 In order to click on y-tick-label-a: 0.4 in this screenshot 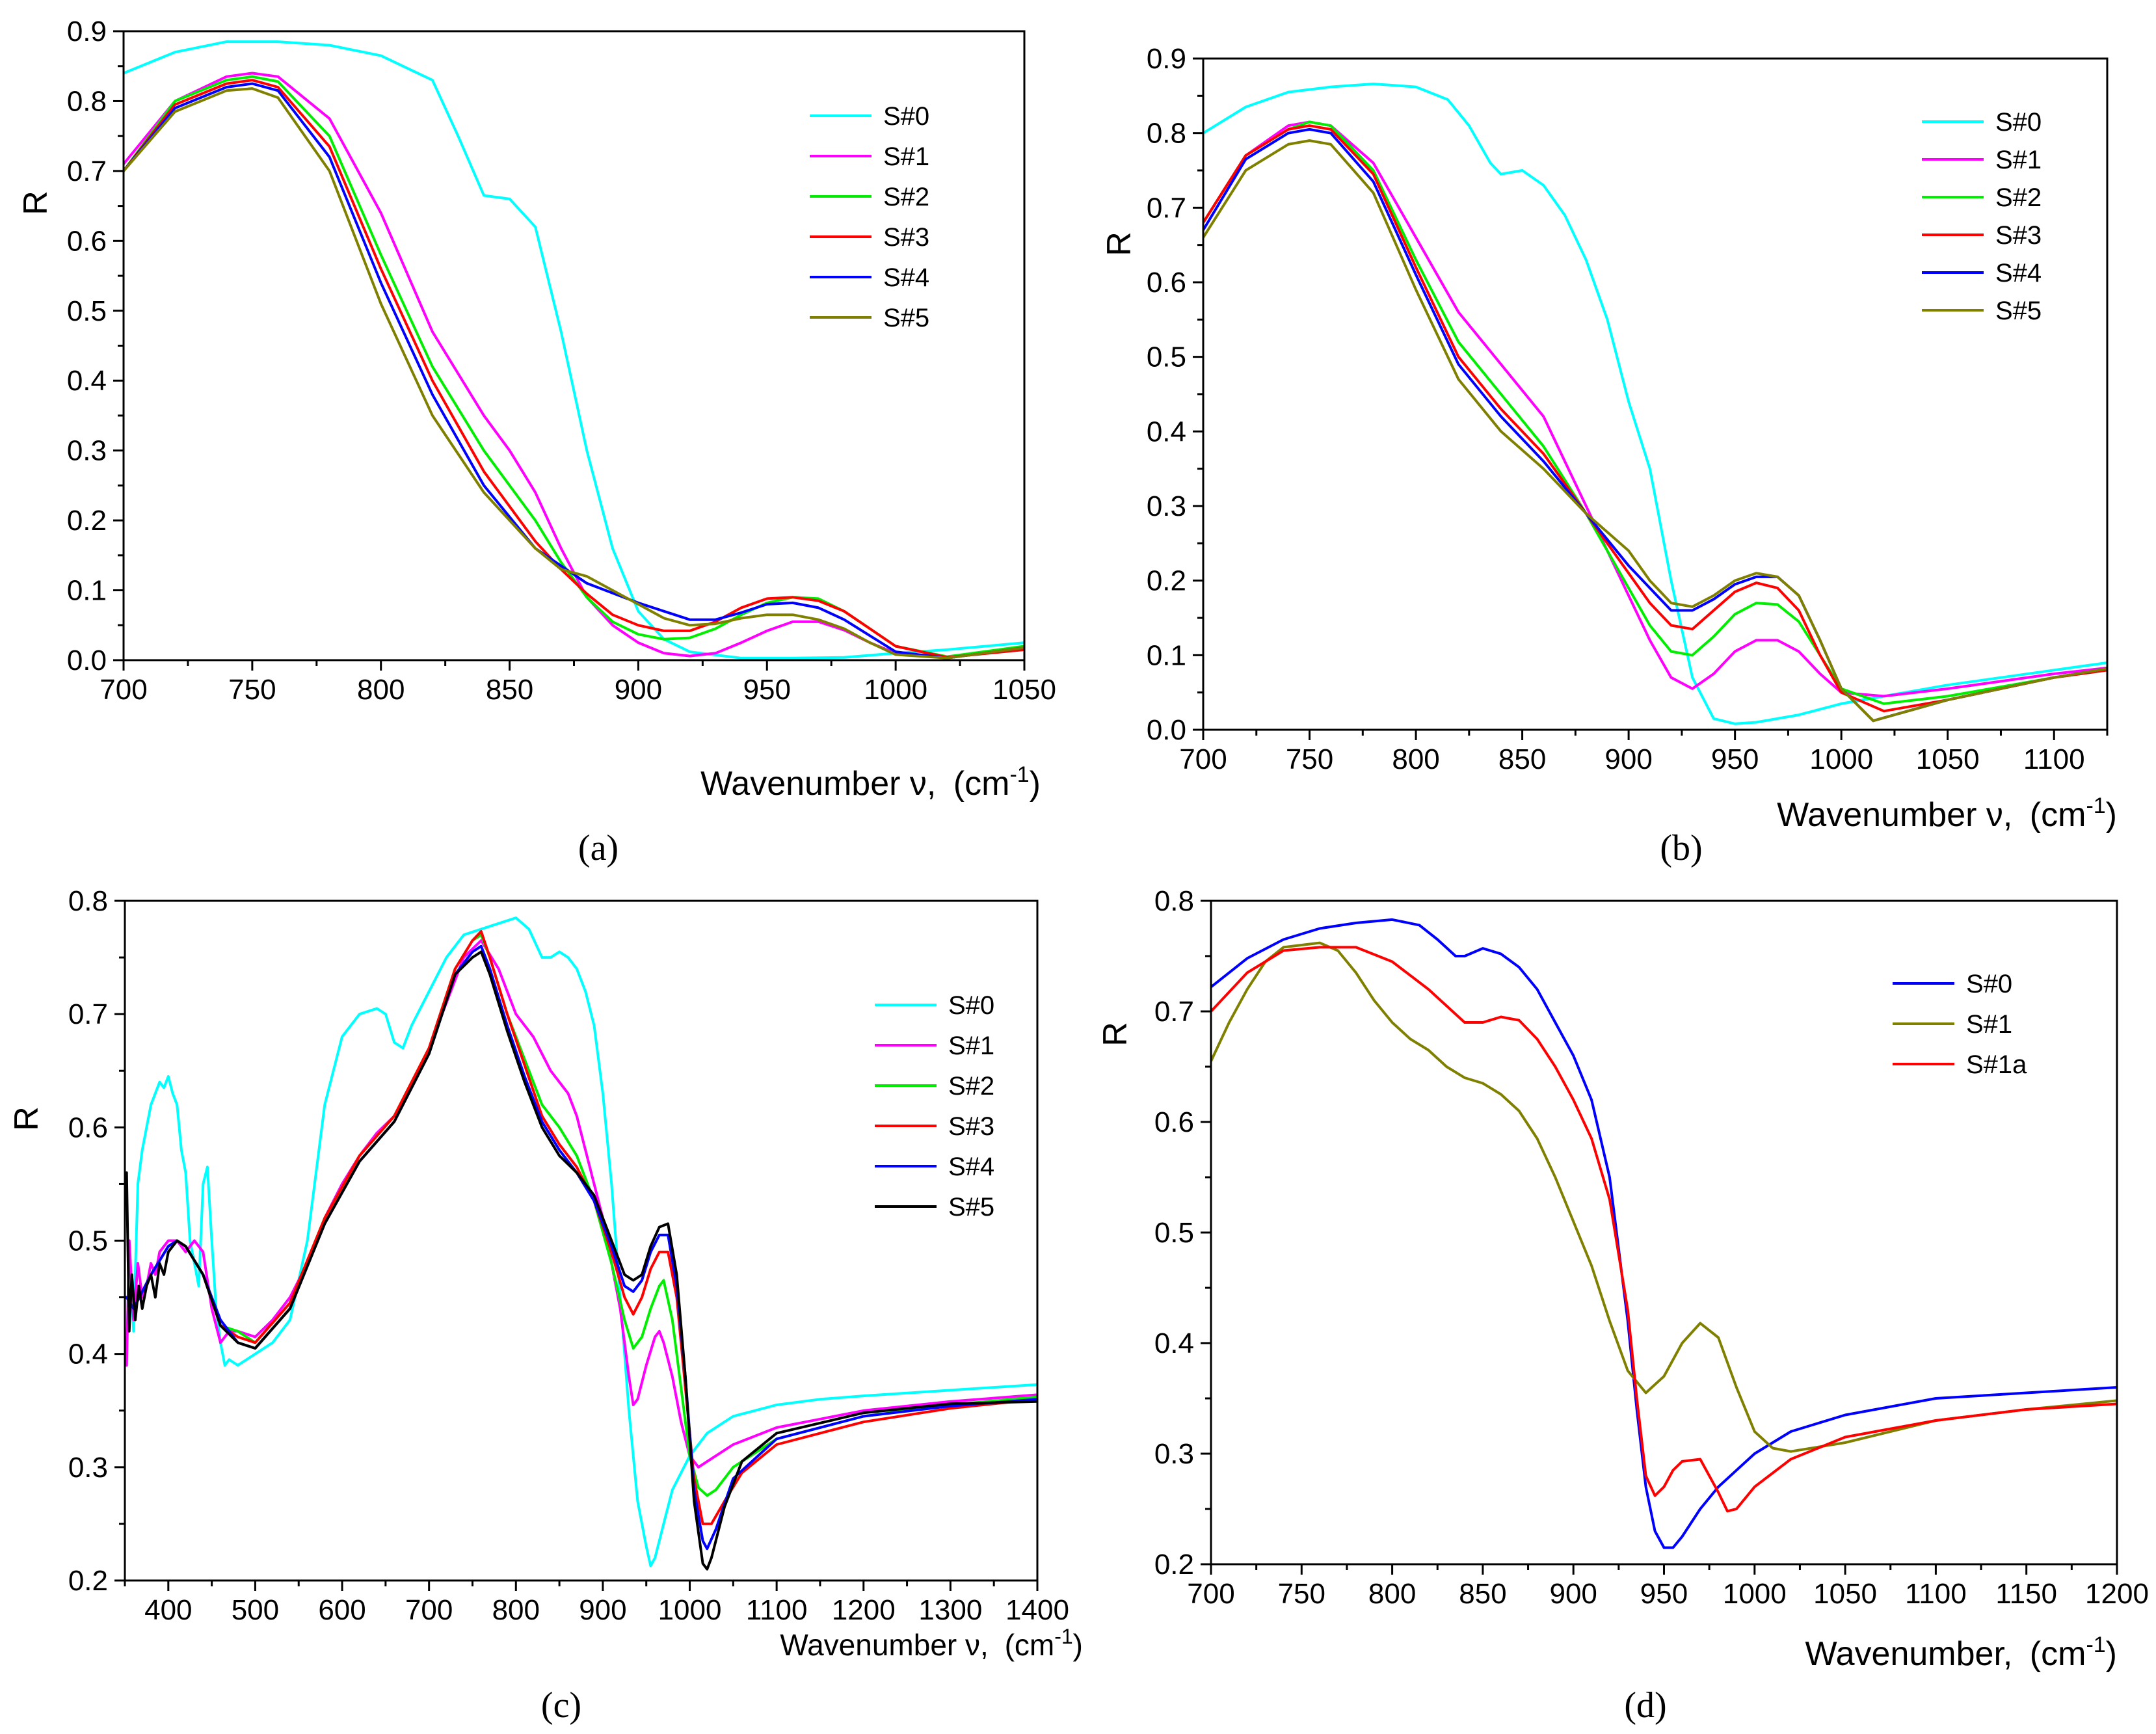, I will do `click(87, 381)`.